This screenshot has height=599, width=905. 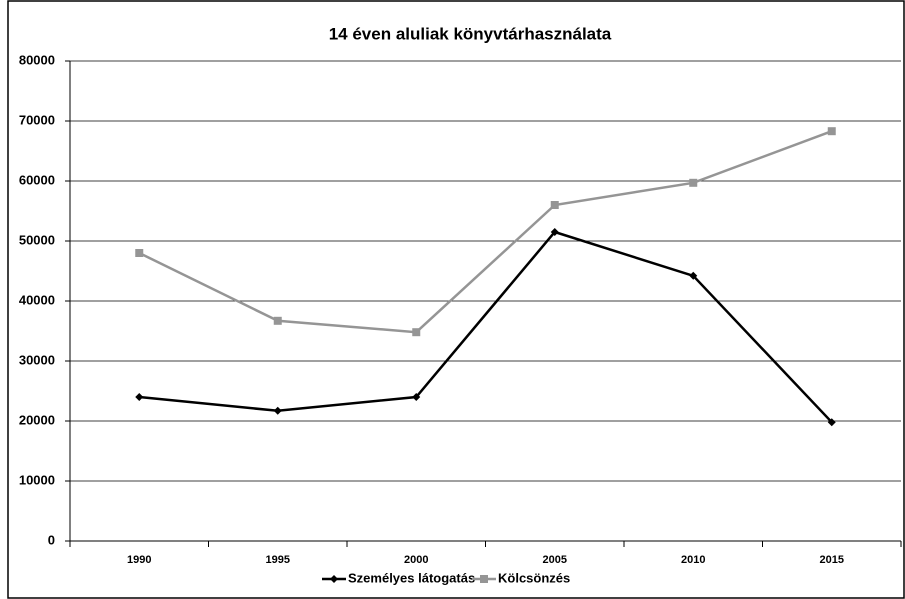 What do you see at coordinates (37, 299) in the screenshot?
I see `y-tick-label: 40000` at bounding box center [37, 299].